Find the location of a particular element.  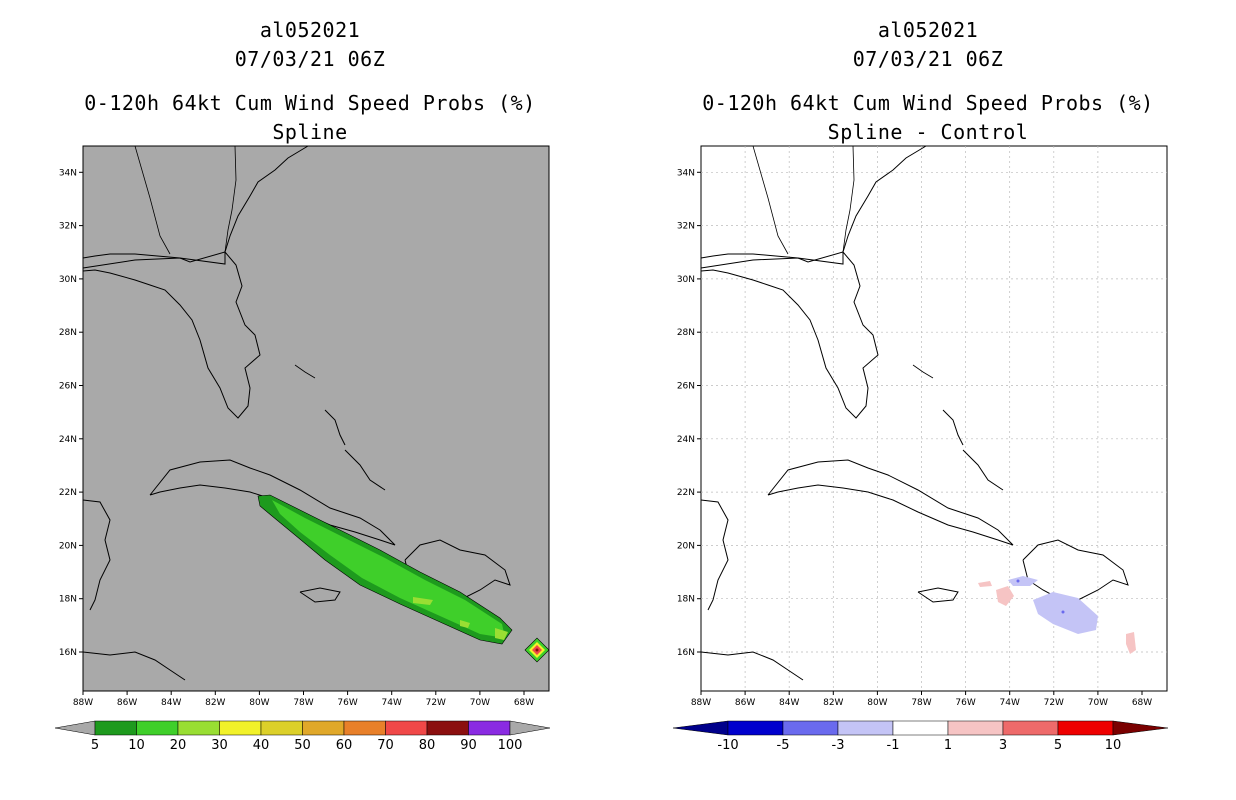

colorbar-label: -1 is located at coordinates (893, 745).